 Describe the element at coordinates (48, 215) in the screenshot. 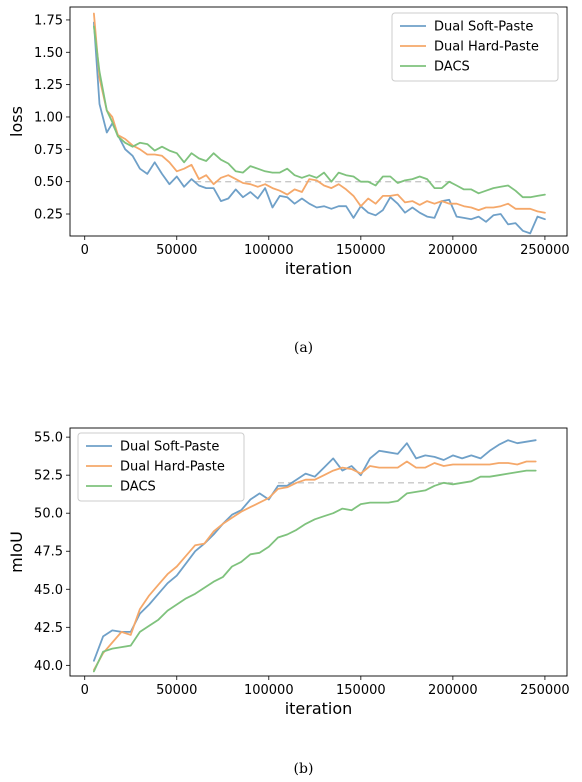

I see `y-tick-label: 0.25` at that location.